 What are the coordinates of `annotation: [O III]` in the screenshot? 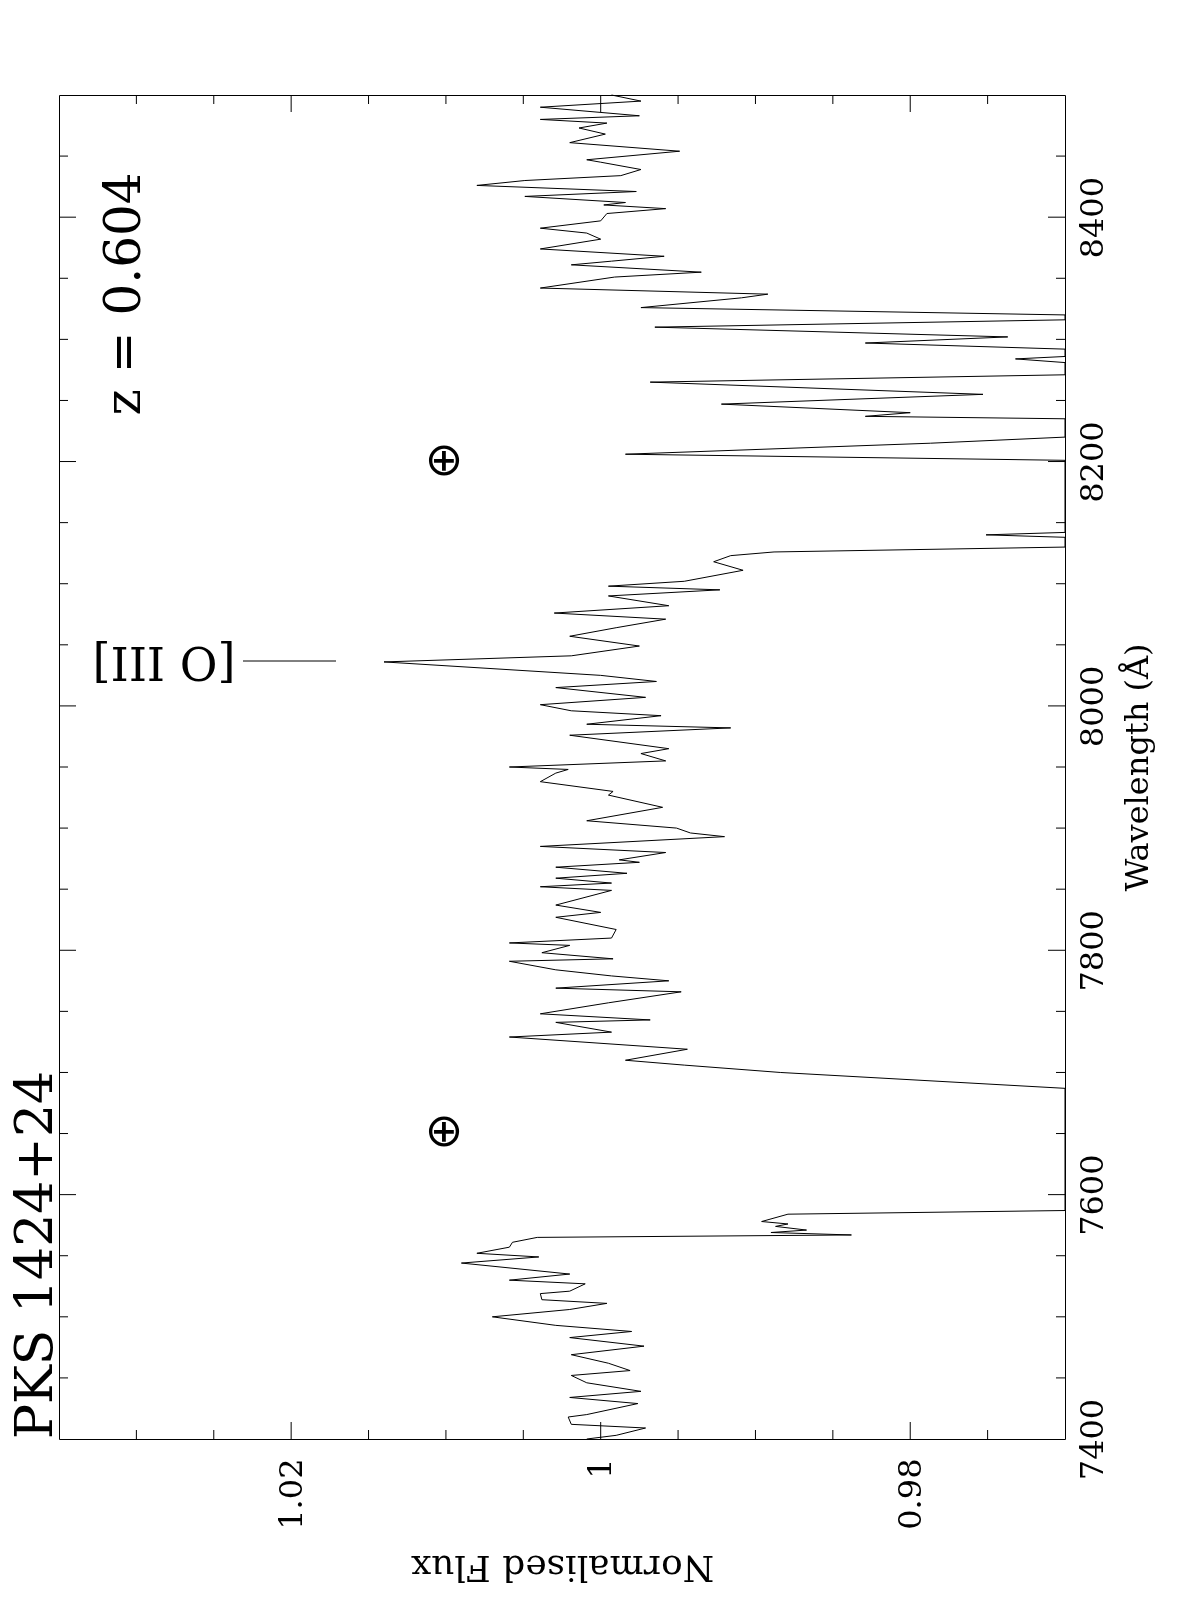 It's located at (164, 663).